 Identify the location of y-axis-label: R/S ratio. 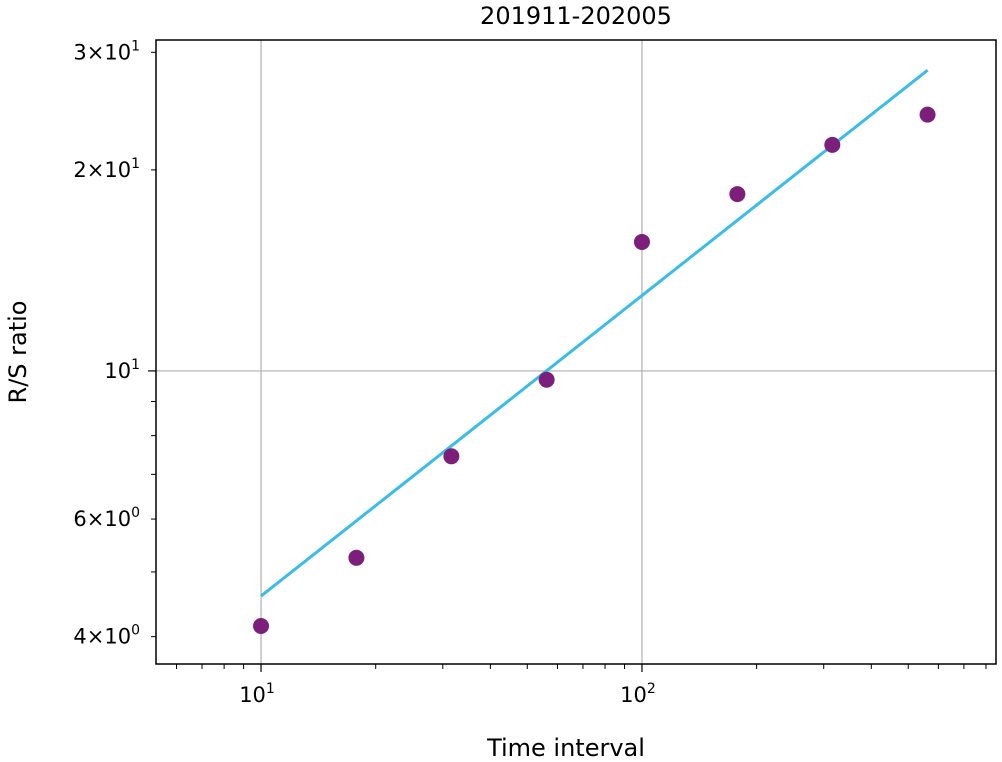
(18, 352).